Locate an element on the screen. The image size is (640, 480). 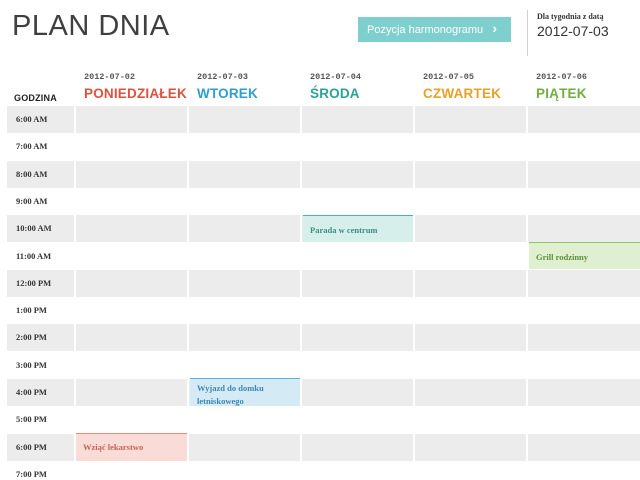
event-grill: Grill rodzinny is located at coordinates (584, 255).